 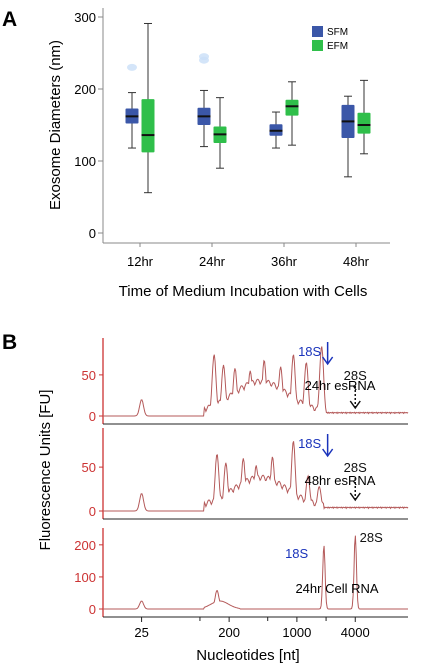 What do you see at coordinates (132, 67) in the screenshot?
I see `box-sfm-12hr-outlier` at bounding box center [132, 67].